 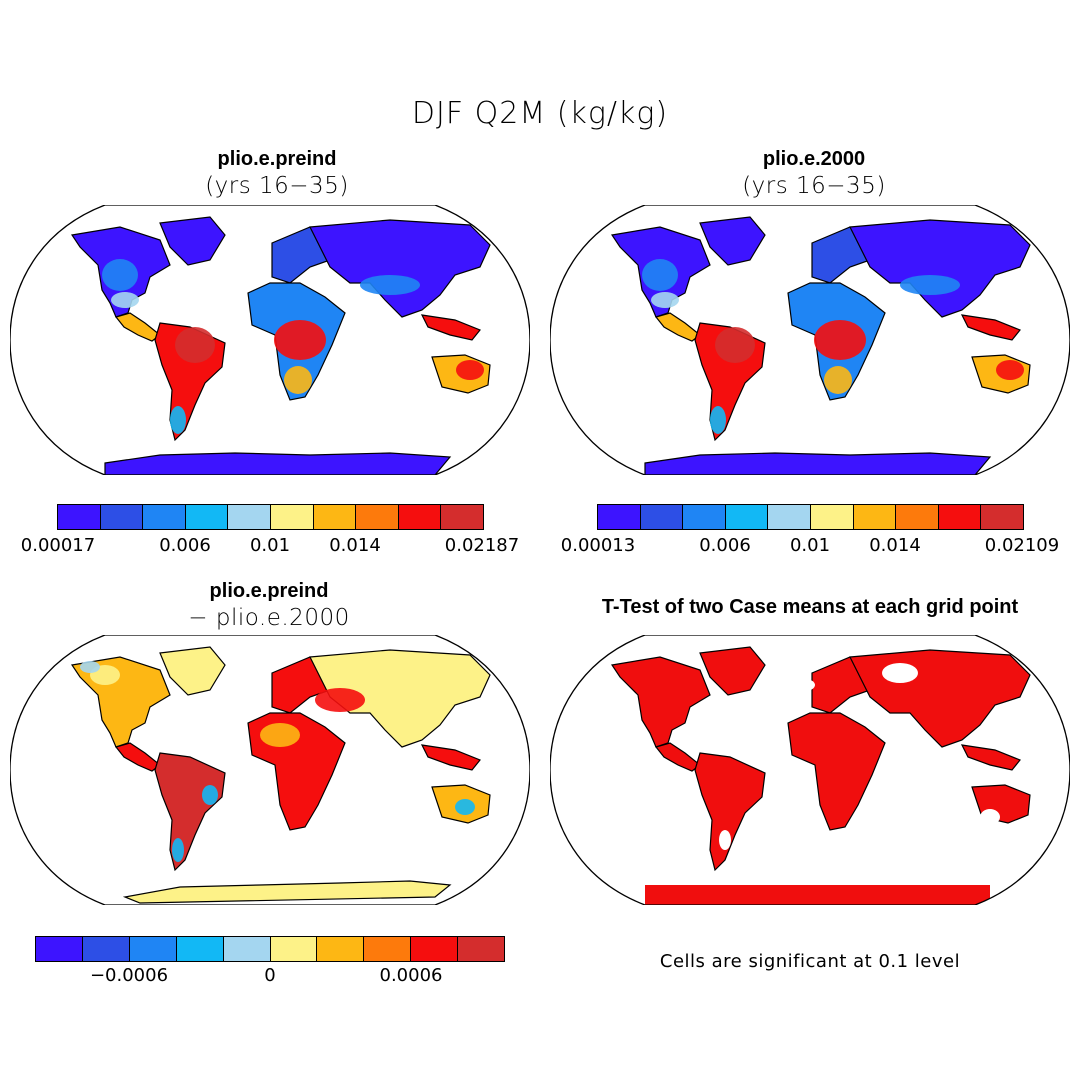 What do you see at coordinates (836, 771) in the screenshot?
I see `africa-significant-region` at bounding box center [836, 771].